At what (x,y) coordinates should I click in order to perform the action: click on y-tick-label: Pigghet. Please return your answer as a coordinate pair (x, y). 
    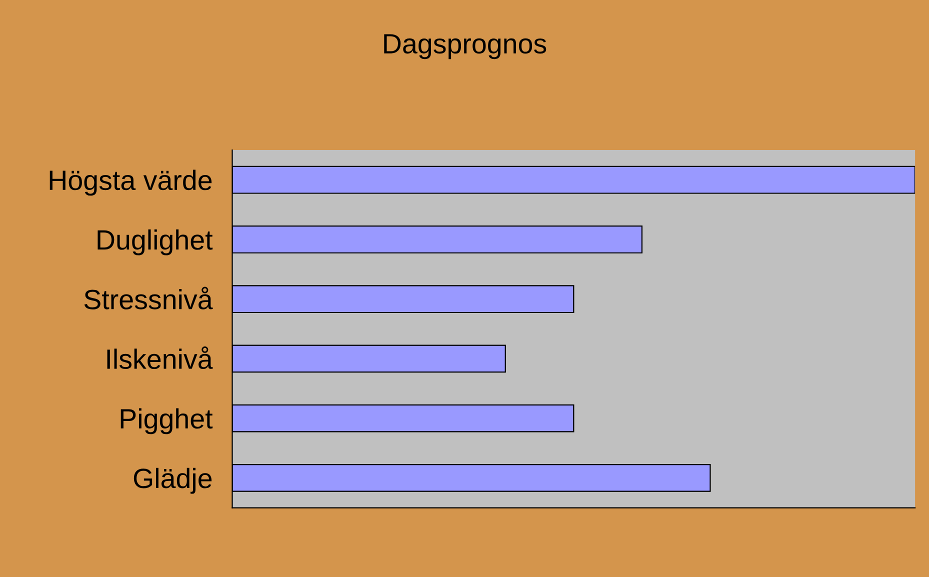
    Looking at the image, I should click on (166, 421).